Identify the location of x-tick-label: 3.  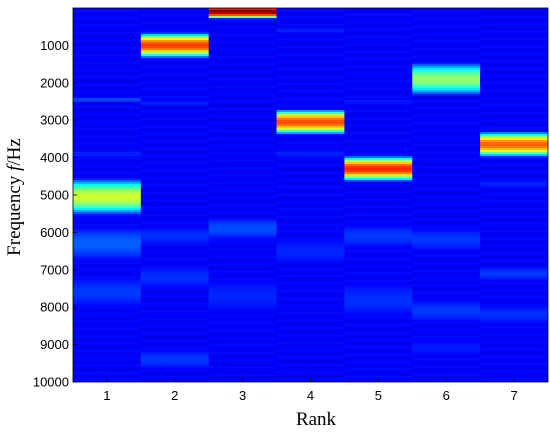
(242, 395).